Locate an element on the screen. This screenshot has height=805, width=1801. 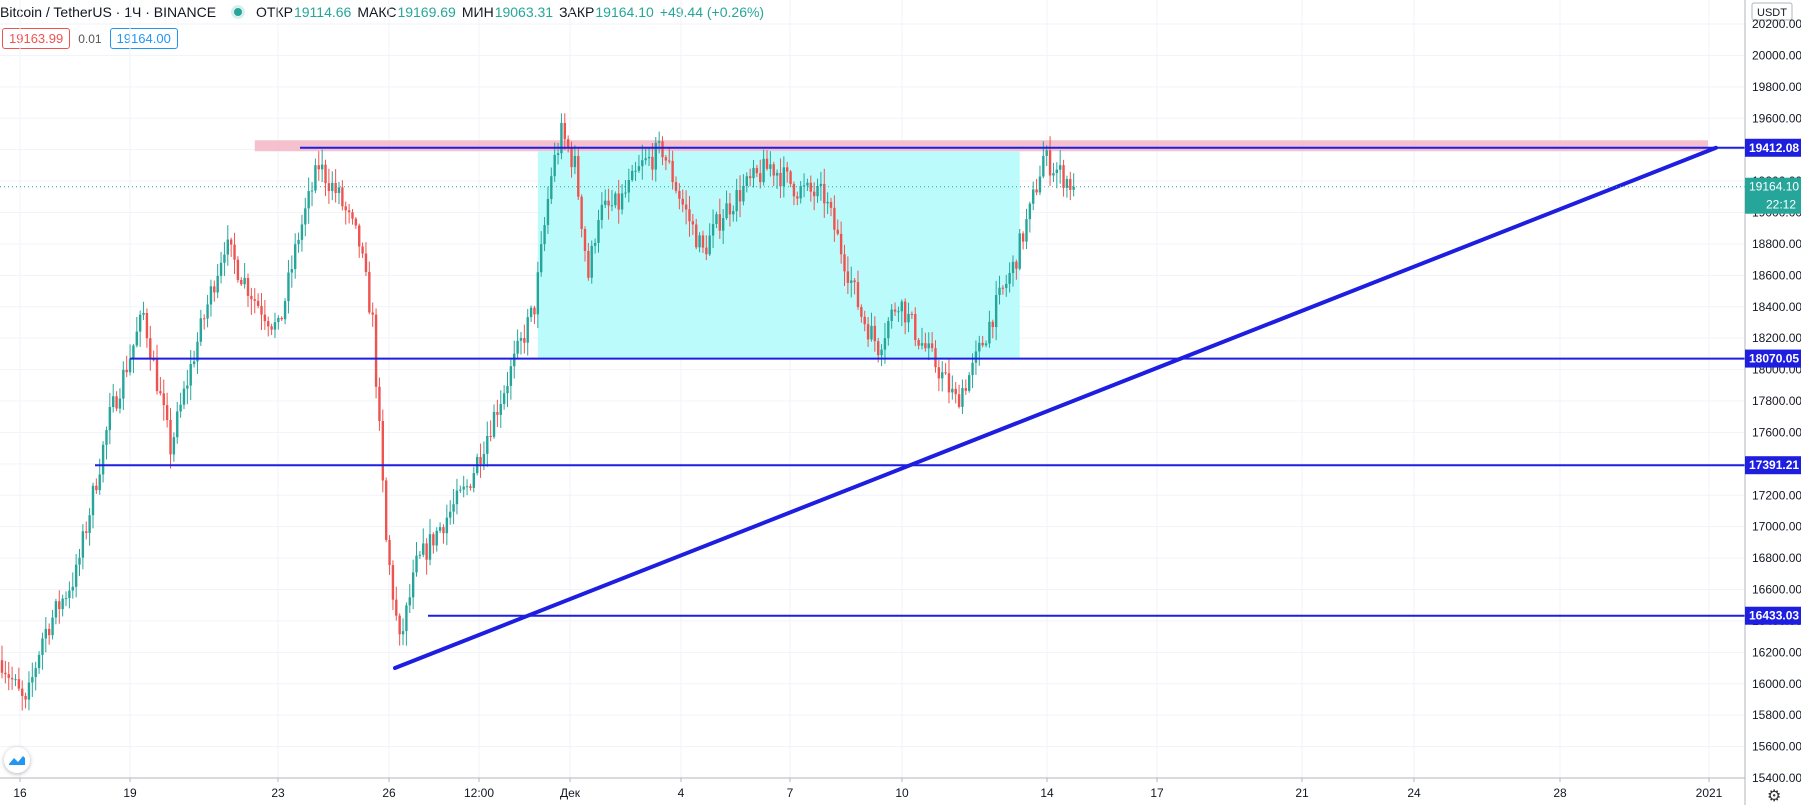
x-tick-label: 17 is located at coordinates (1157, 793).